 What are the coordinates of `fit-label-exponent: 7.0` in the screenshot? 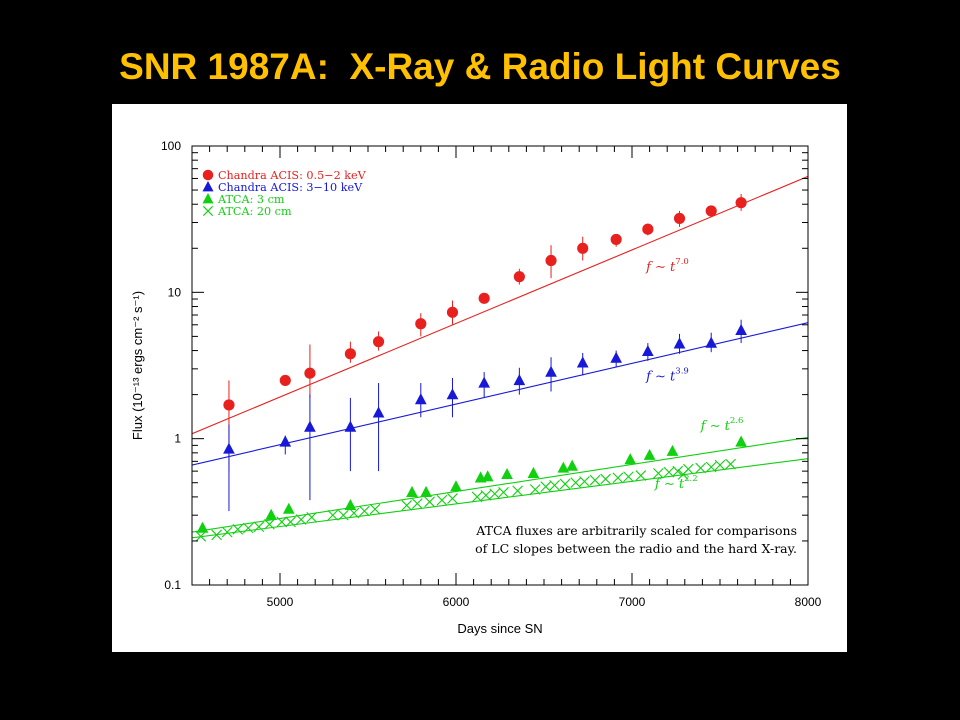 It's located at (682, 262).